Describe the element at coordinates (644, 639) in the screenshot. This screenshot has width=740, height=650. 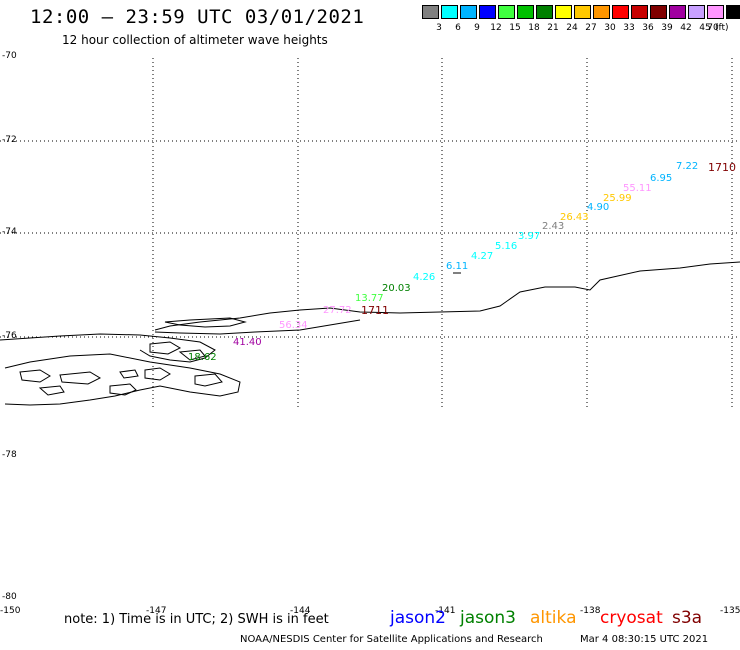
I see `credit-timestamp: Mar 4 08:30:15 UTC 2021` at that location.